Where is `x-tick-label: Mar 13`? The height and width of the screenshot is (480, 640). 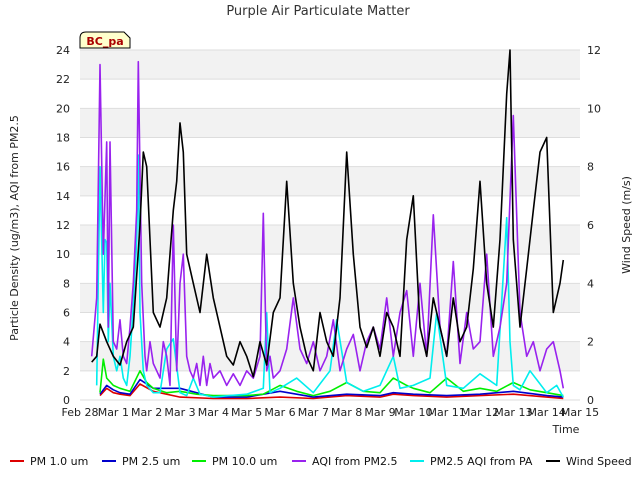
x-tick-label: Mar 13 is located at coordinates (513, 412).